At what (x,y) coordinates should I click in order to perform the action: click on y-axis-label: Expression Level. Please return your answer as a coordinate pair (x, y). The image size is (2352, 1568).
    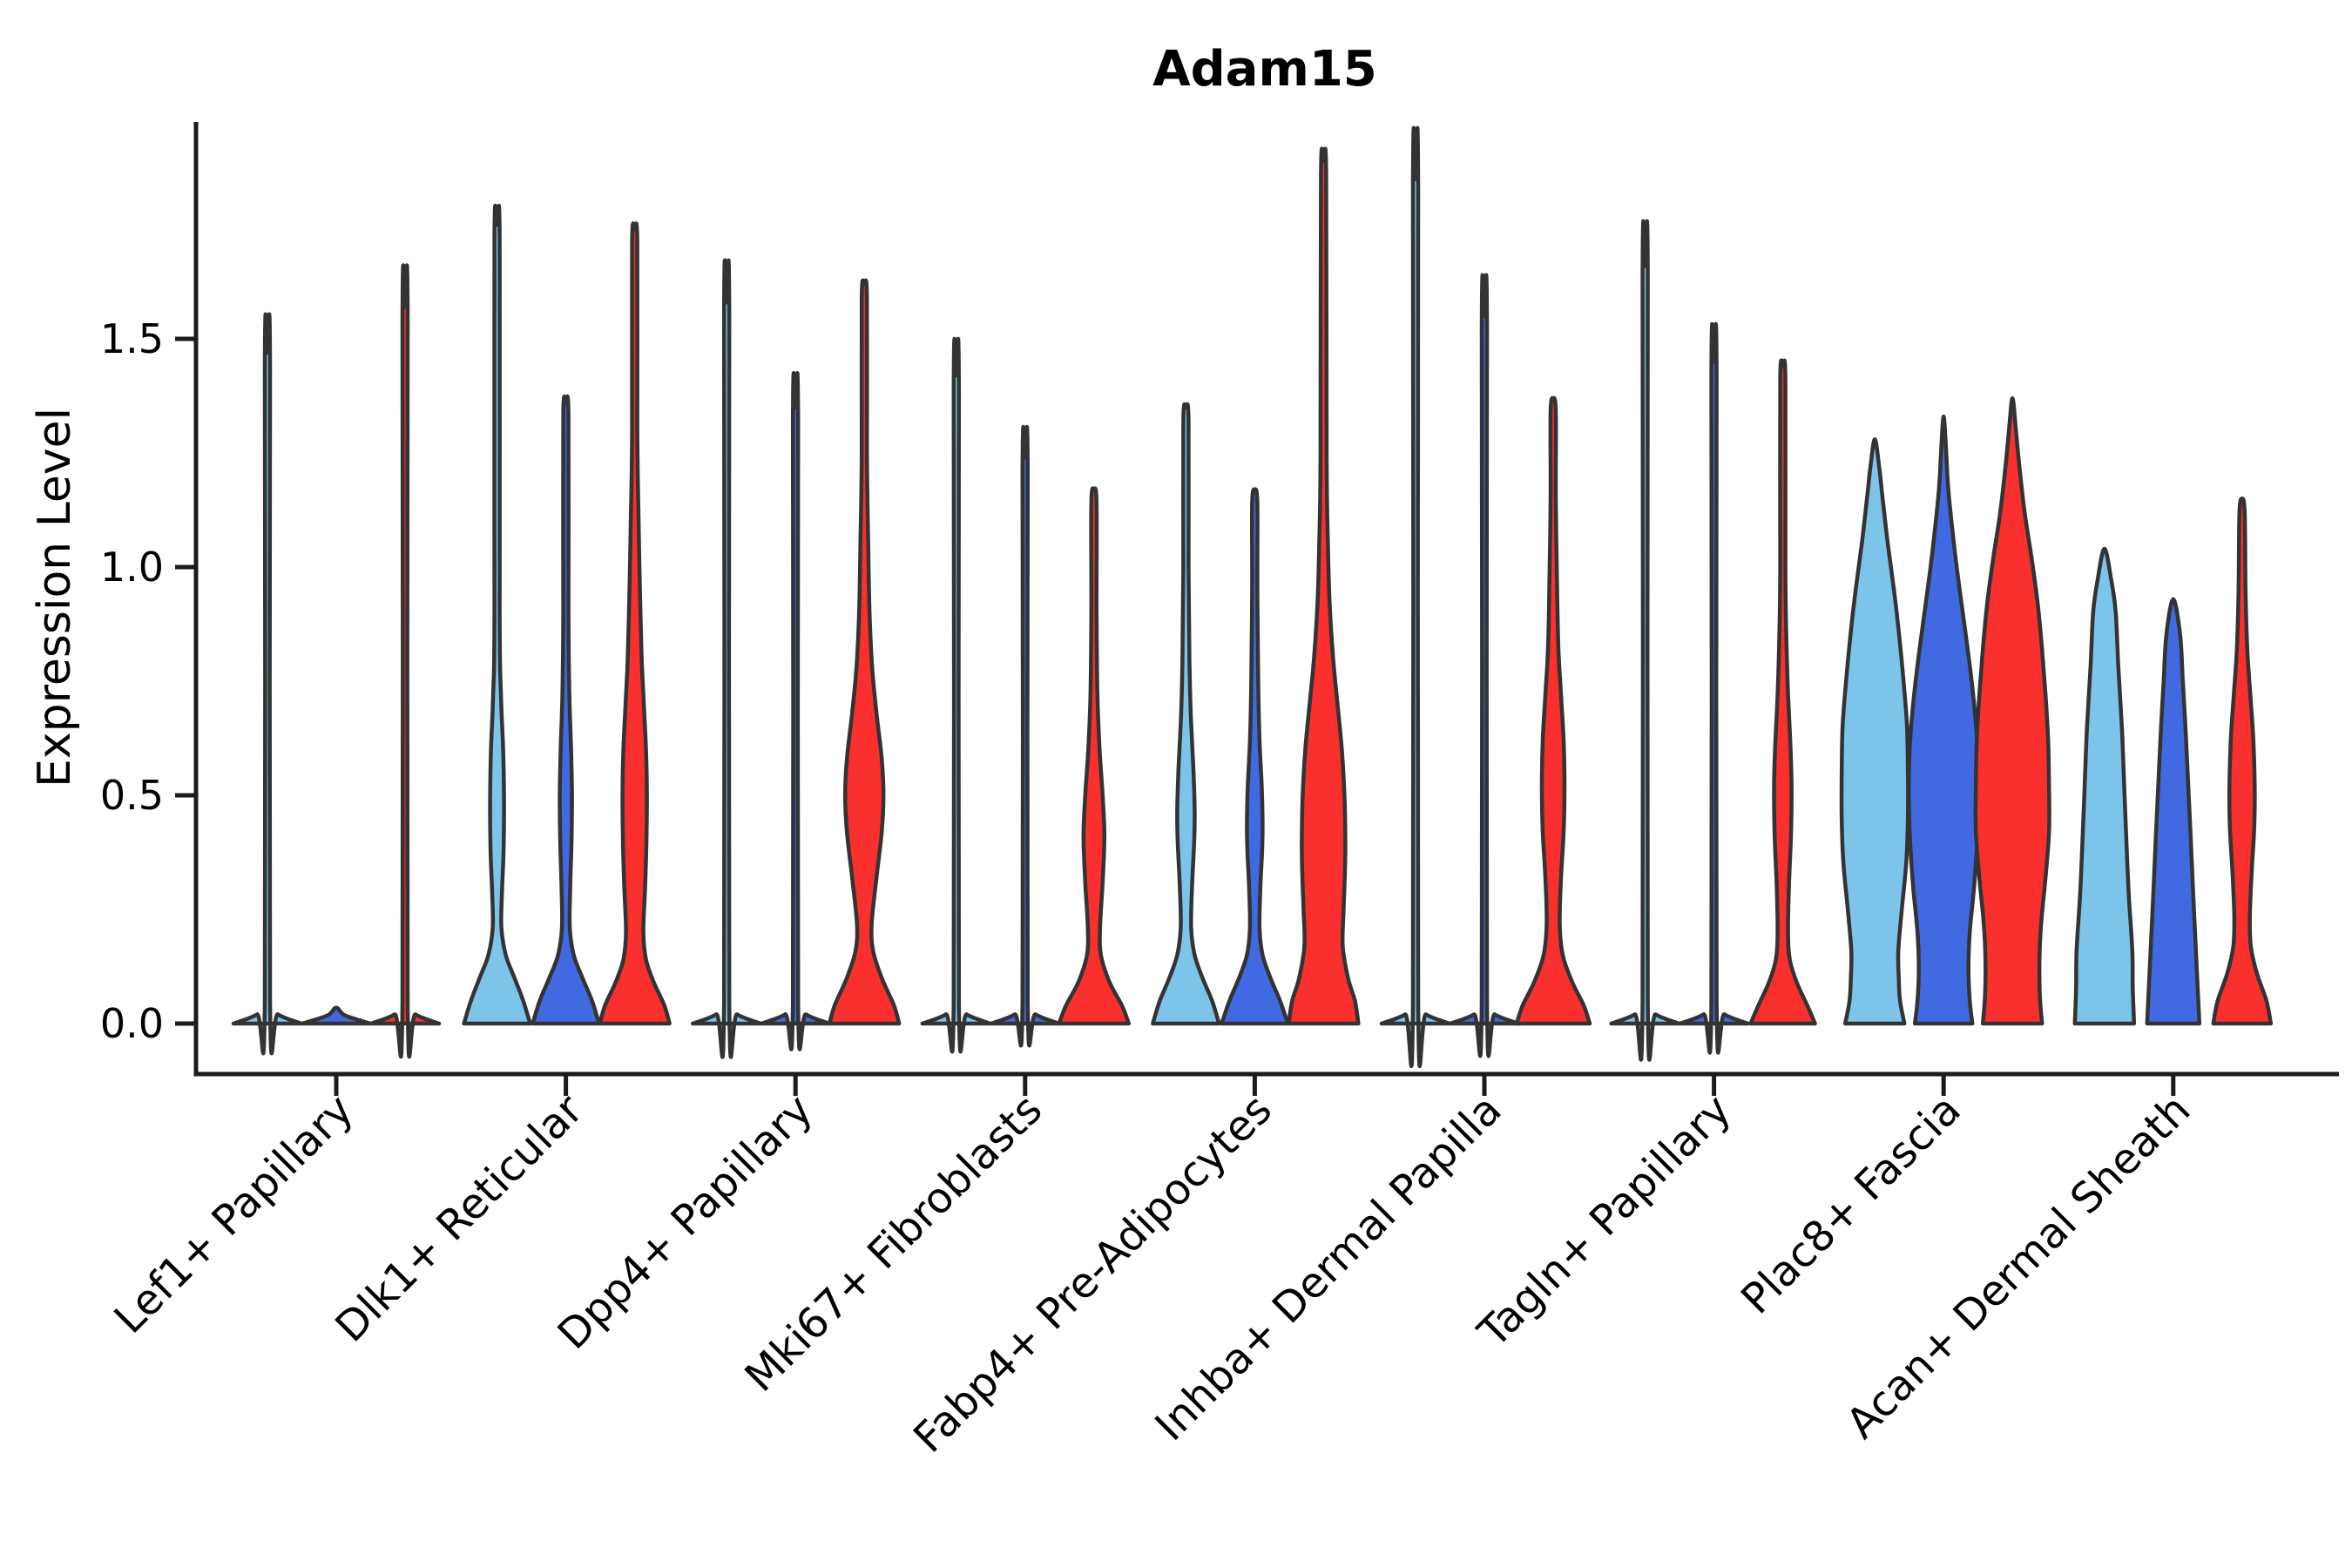
    Looking at the image, I should click on (55, 597).